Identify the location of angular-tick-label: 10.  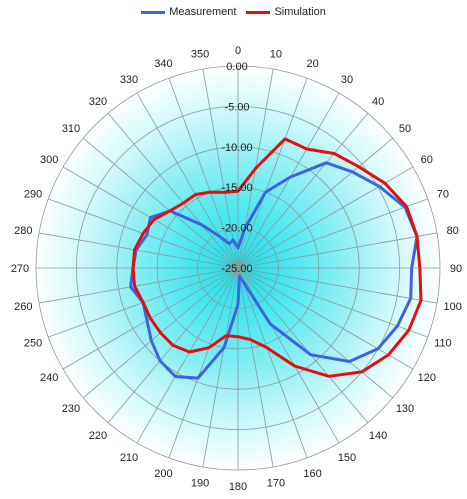
(276, 54).